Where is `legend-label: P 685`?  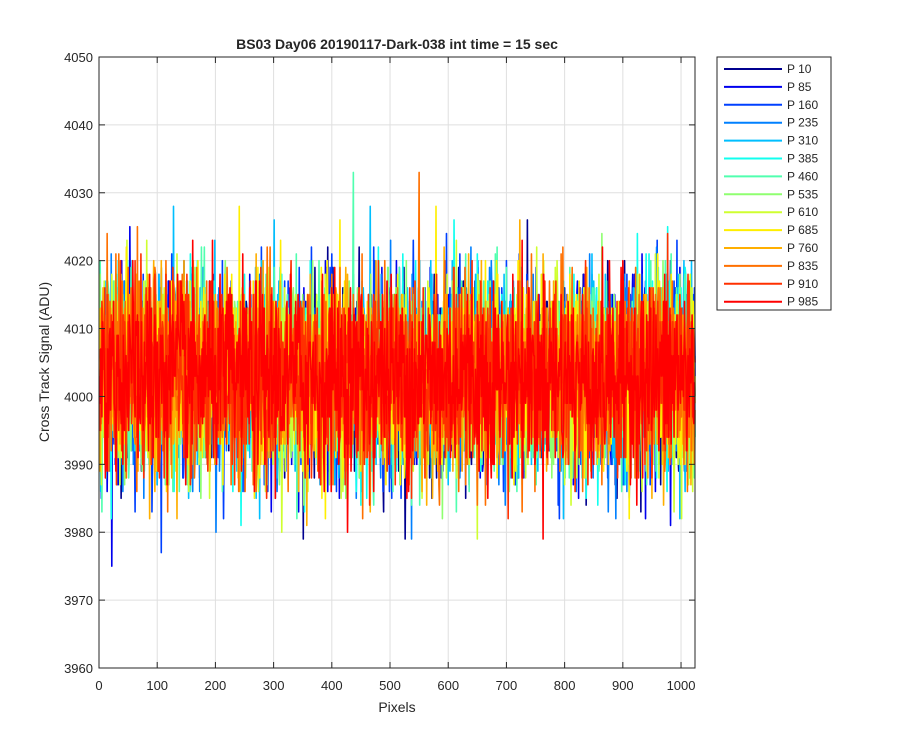 legend-label: P 685 is located at coordinates (802, 230).